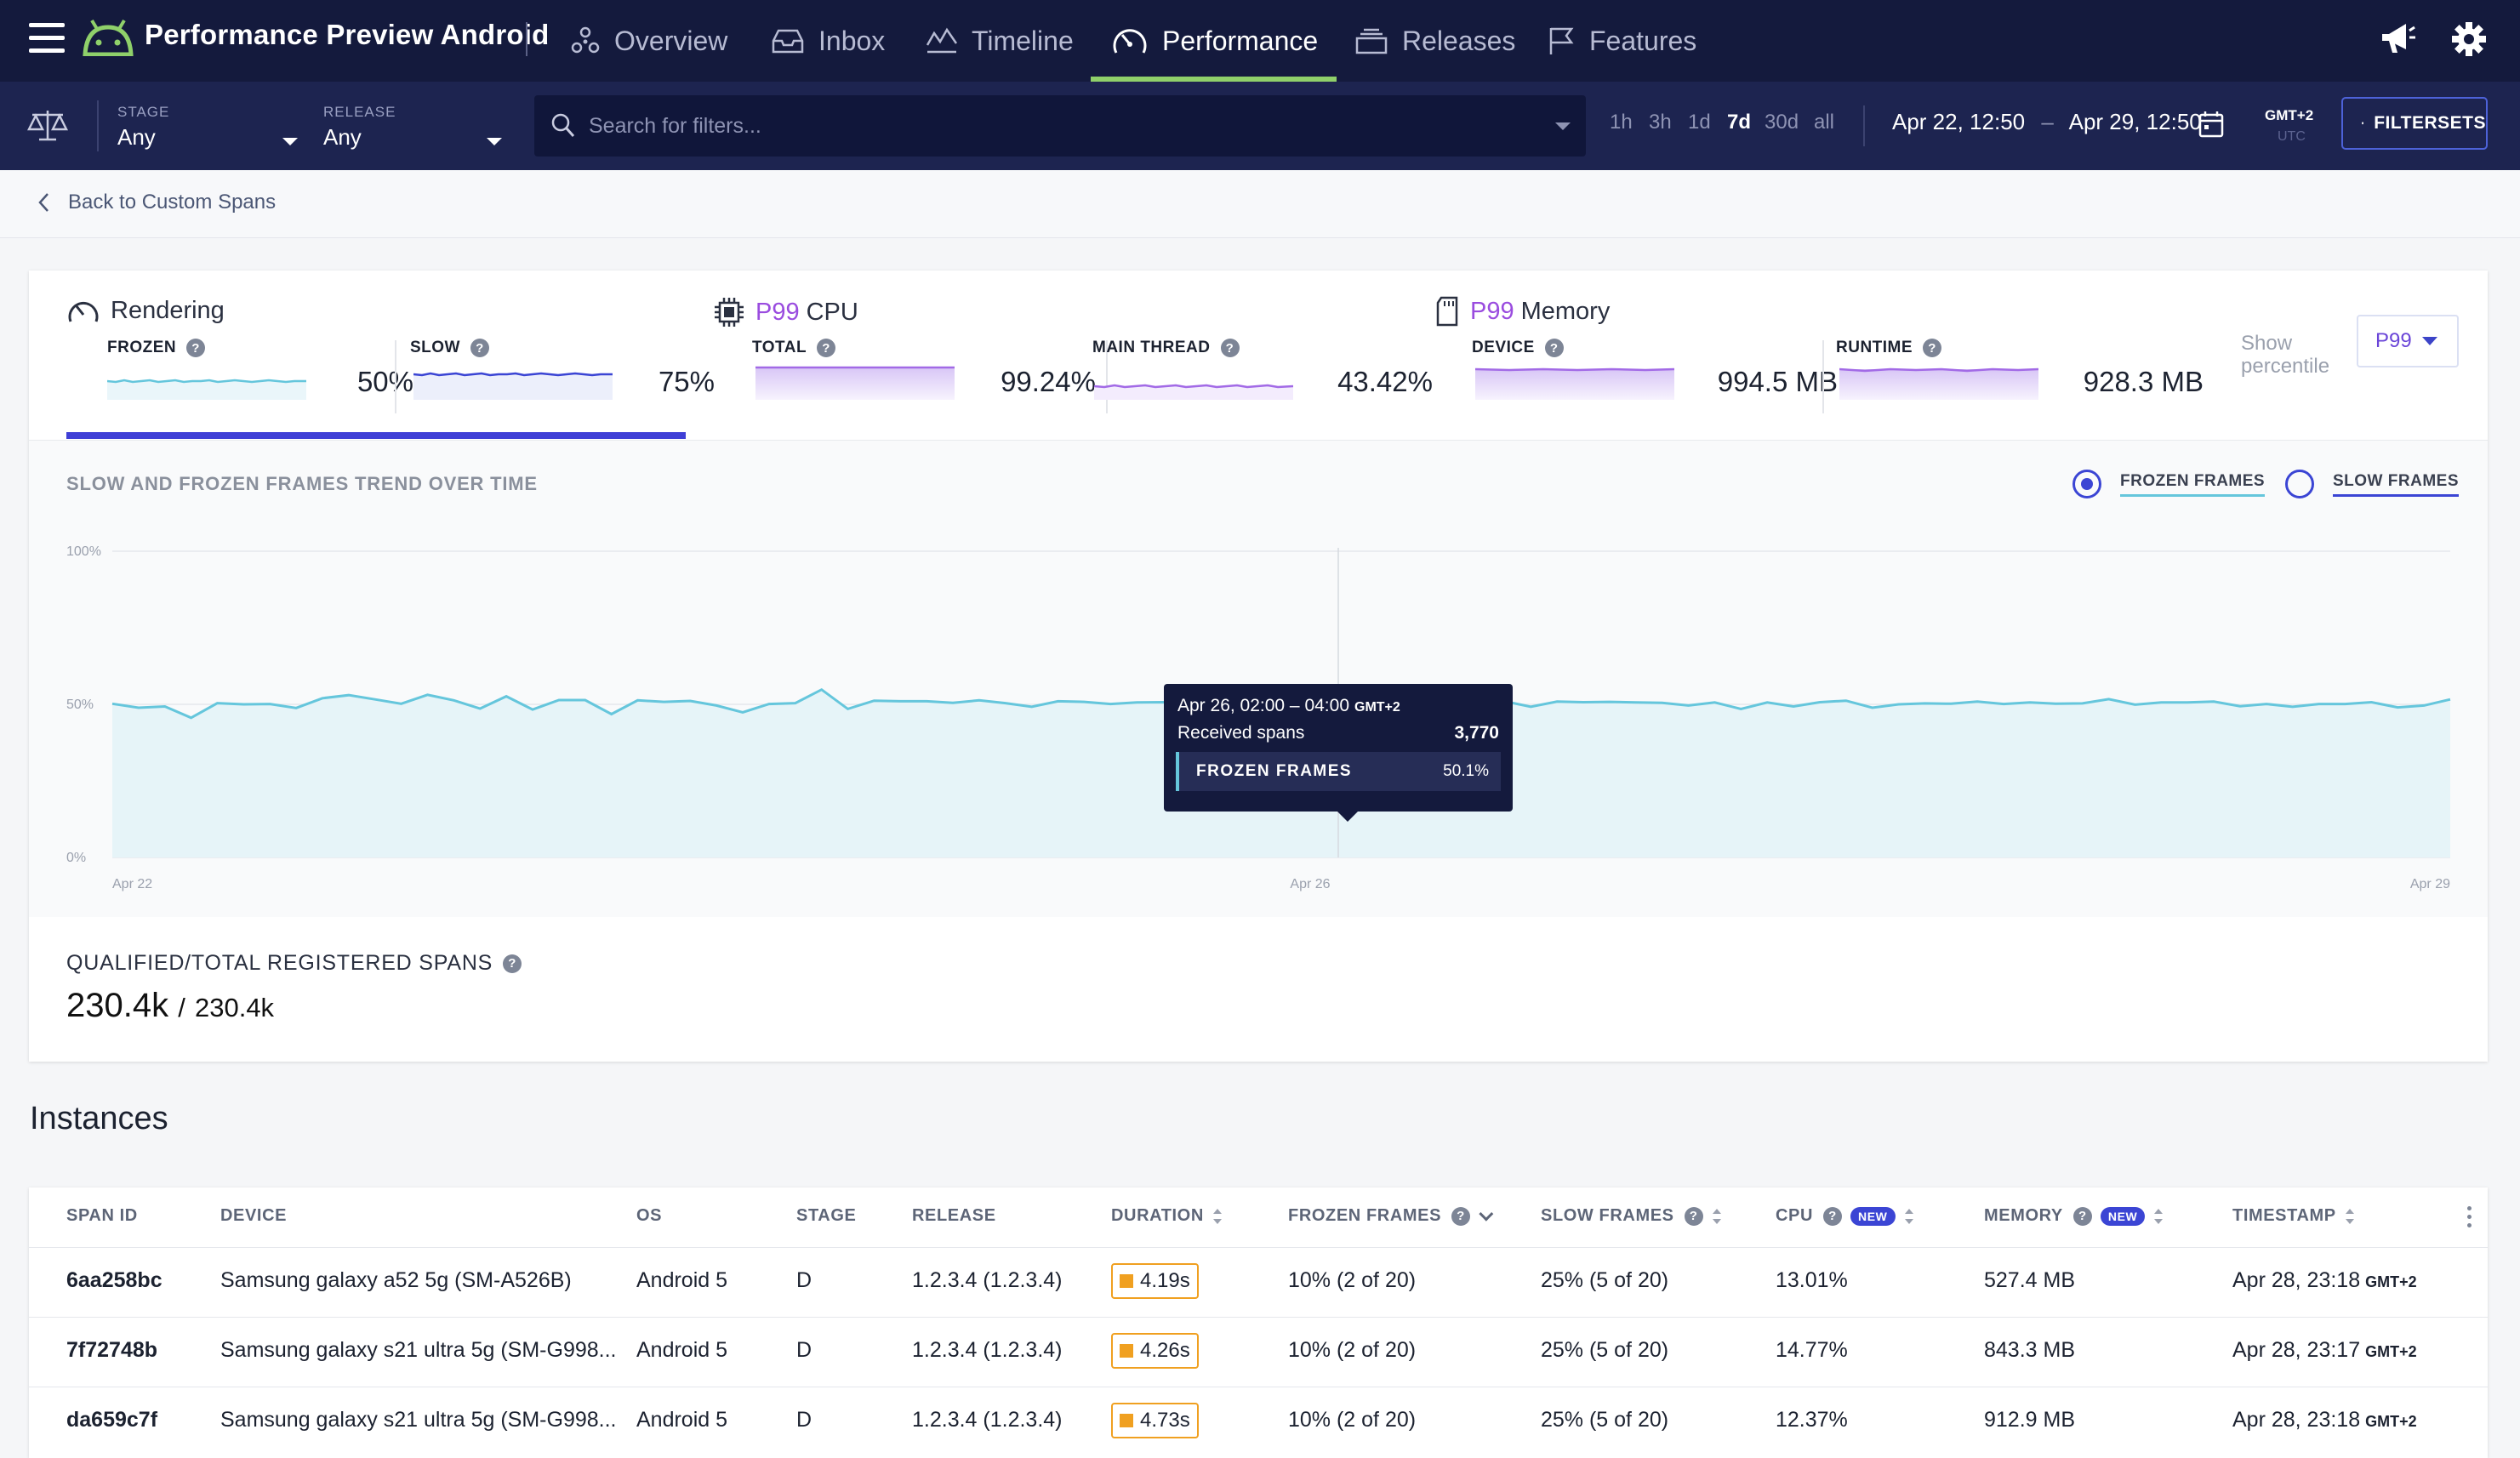 The width and height of the screenshot is (2520, 1458). What do you see at coordinates (2372, 484) in the screenshot?
I see `legend-slow-frames: SLOW FRAMES` at bounding box center [2372, 484].